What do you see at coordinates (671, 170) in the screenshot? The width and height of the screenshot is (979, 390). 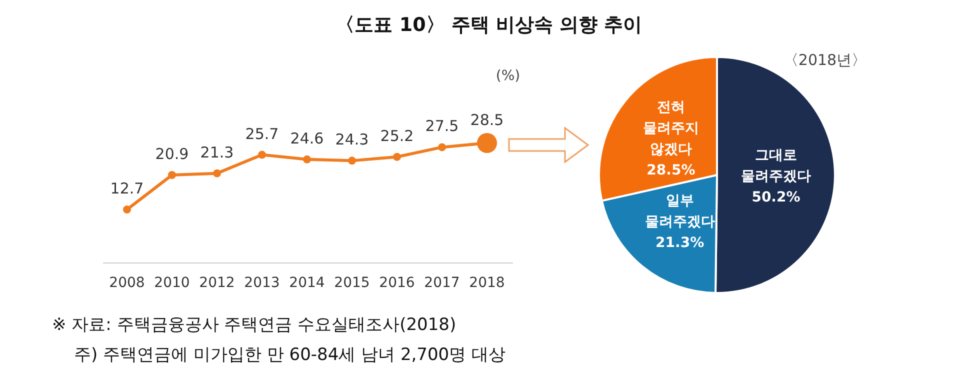 I see `data-label: 28.5%` at bounding box center [671, 170].